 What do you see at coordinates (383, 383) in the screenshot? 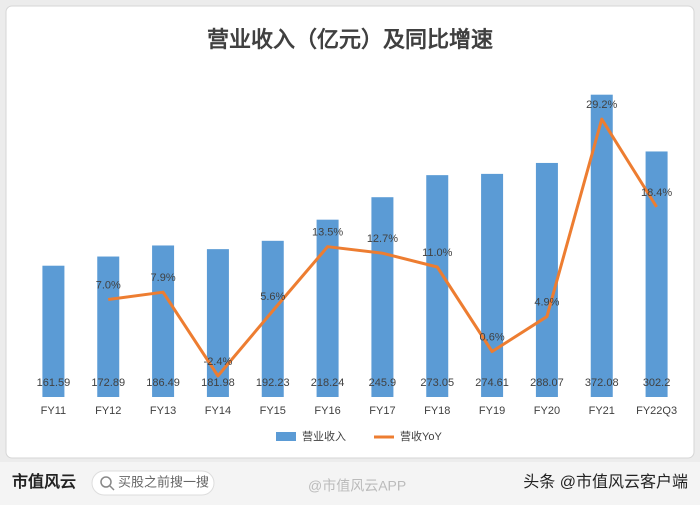
I see `bar-value-label: 245.9` at bounding box center [383, 383].